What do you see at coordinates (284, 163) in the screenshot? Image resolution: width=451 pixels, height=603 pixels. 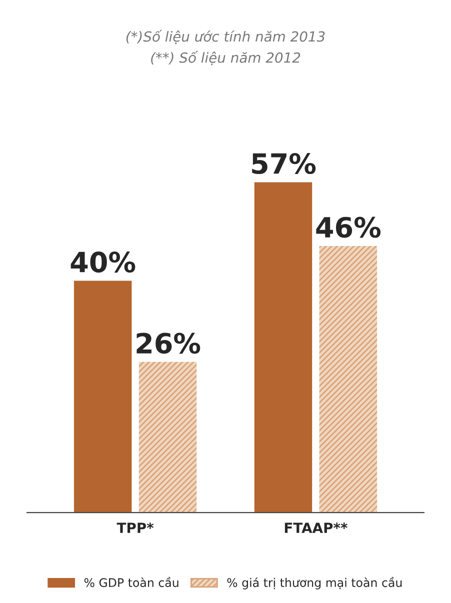 I see `data-label: 57%` at bounding box center [284, 163].